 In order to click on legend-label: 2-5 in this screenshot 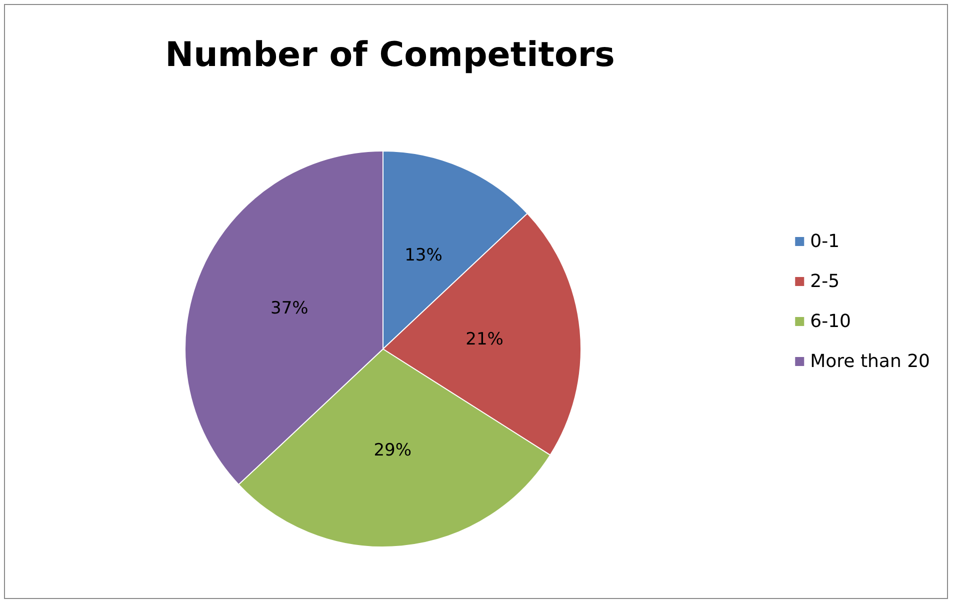, I will do `click(825, 281)`.